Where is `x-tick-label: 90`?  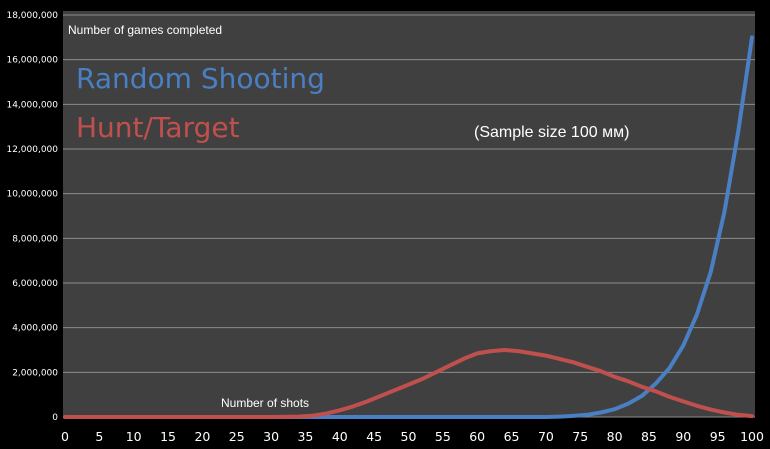
x-tick-label: 90 is located at coordinates (683, 436).